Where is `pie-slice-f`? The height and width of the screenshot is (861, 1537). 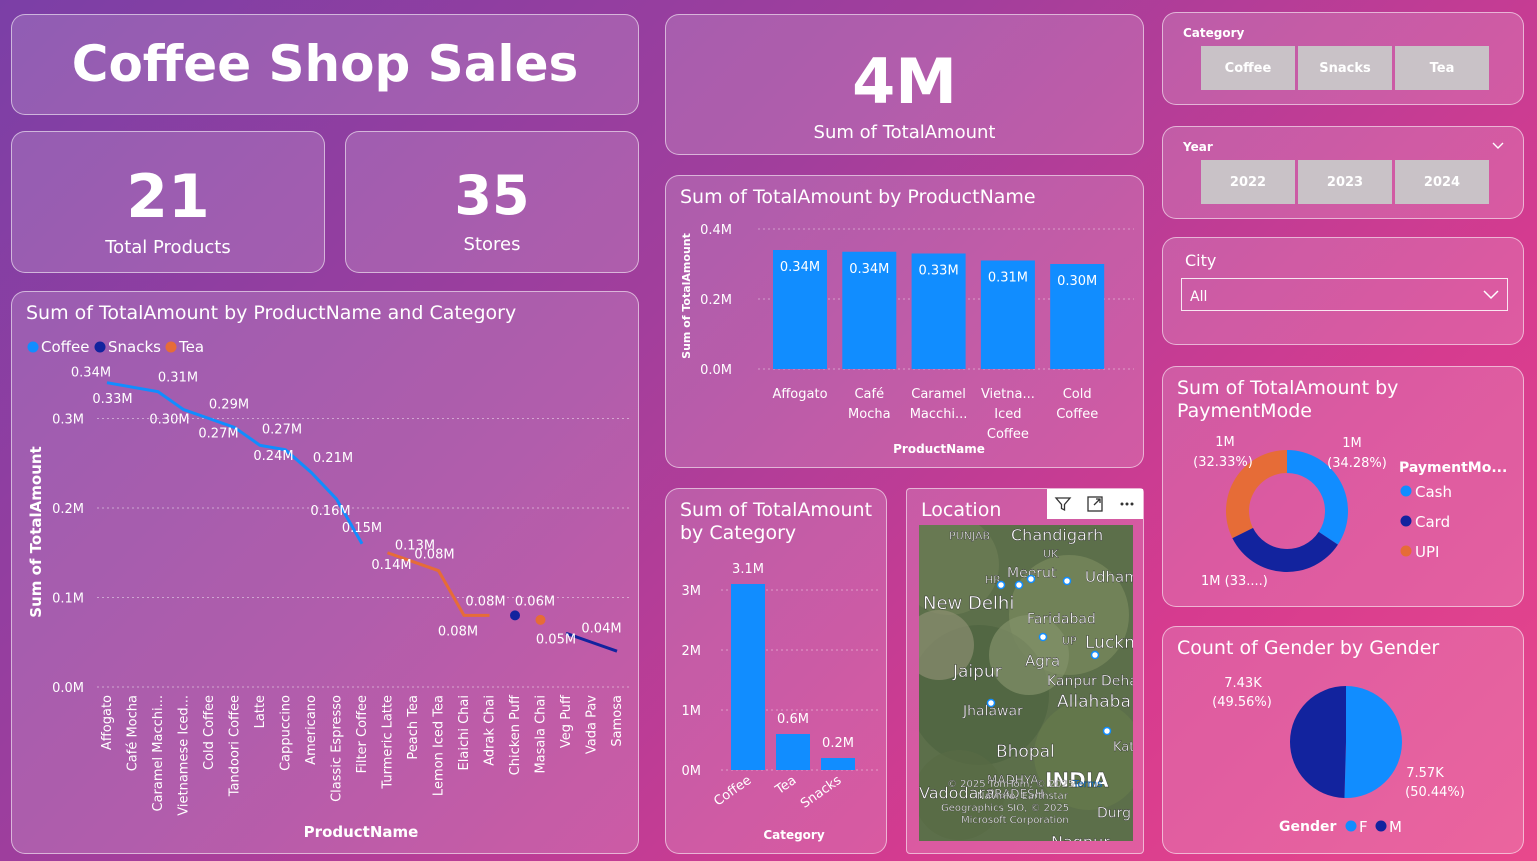 pie-slice-f is located at coordinates (1373, 742).